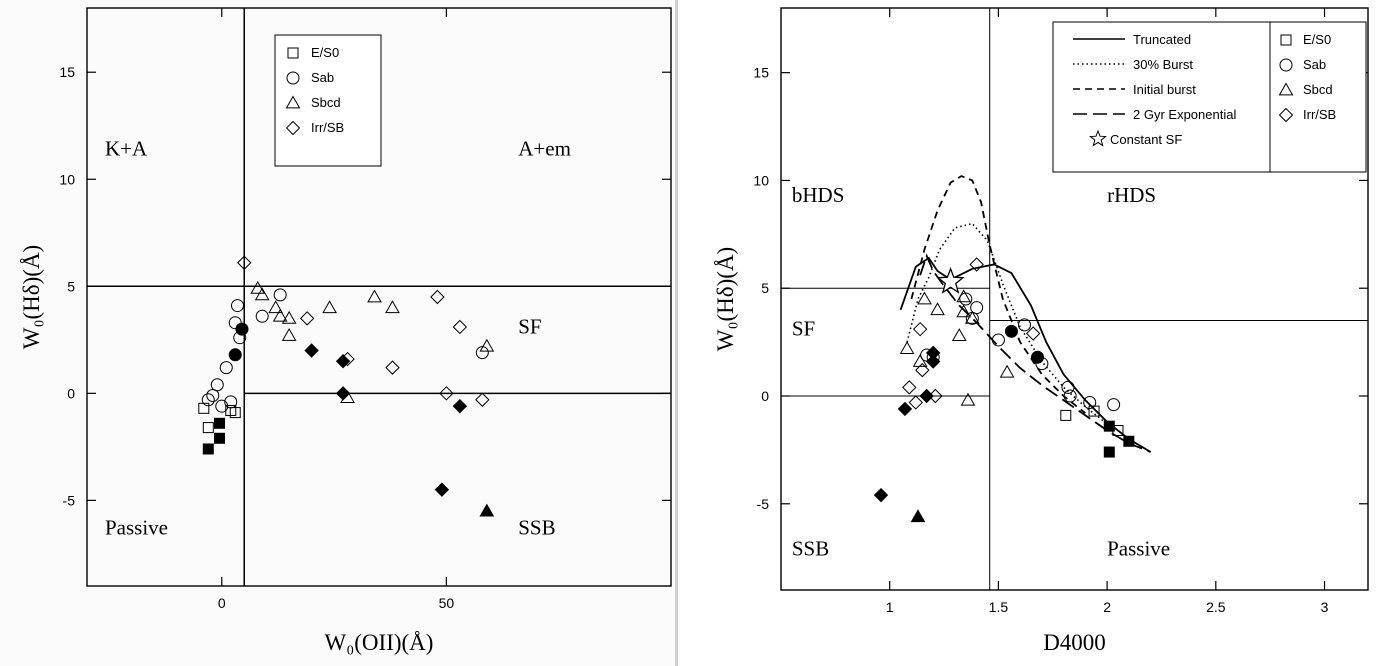 The width and height of the screenshot is (1385, 666). I want to click on model-track-longdash, so click(1035, 353).